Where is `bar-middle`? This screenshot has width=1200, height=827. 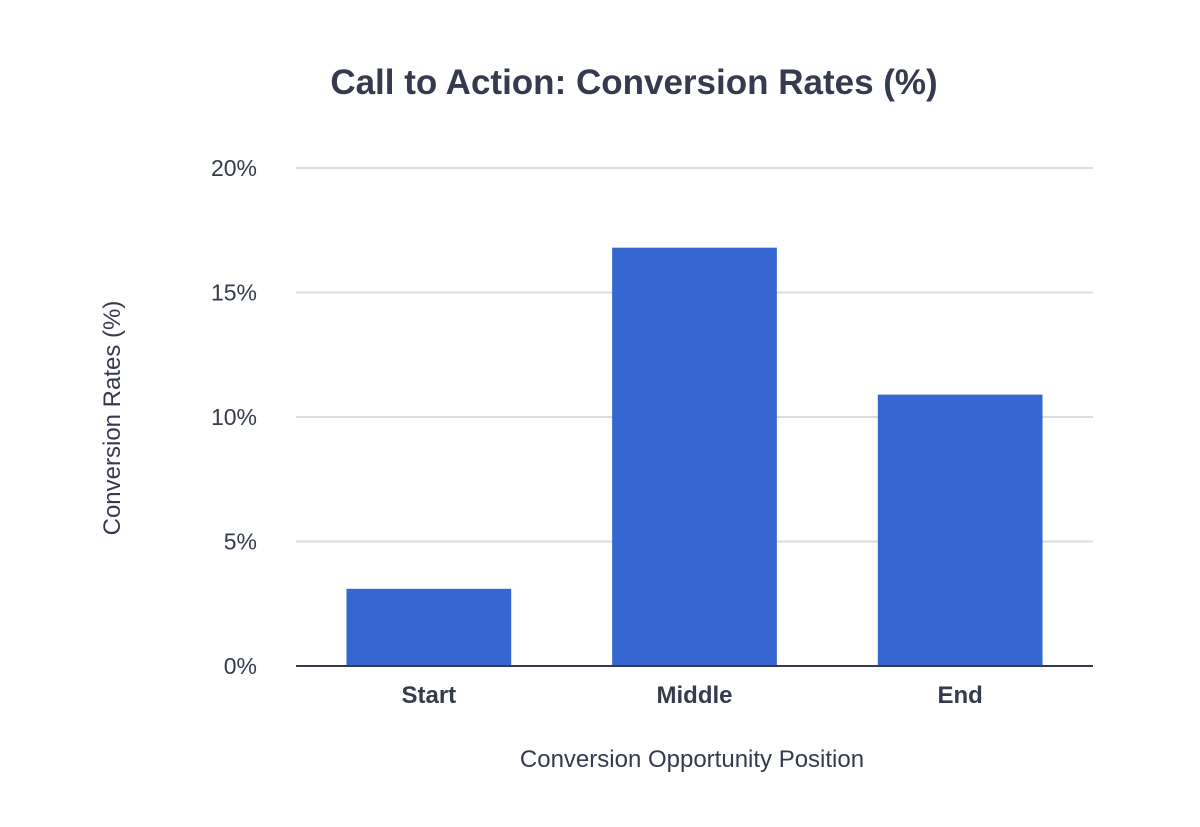
bar-middle is located at coordinates (694, 456).